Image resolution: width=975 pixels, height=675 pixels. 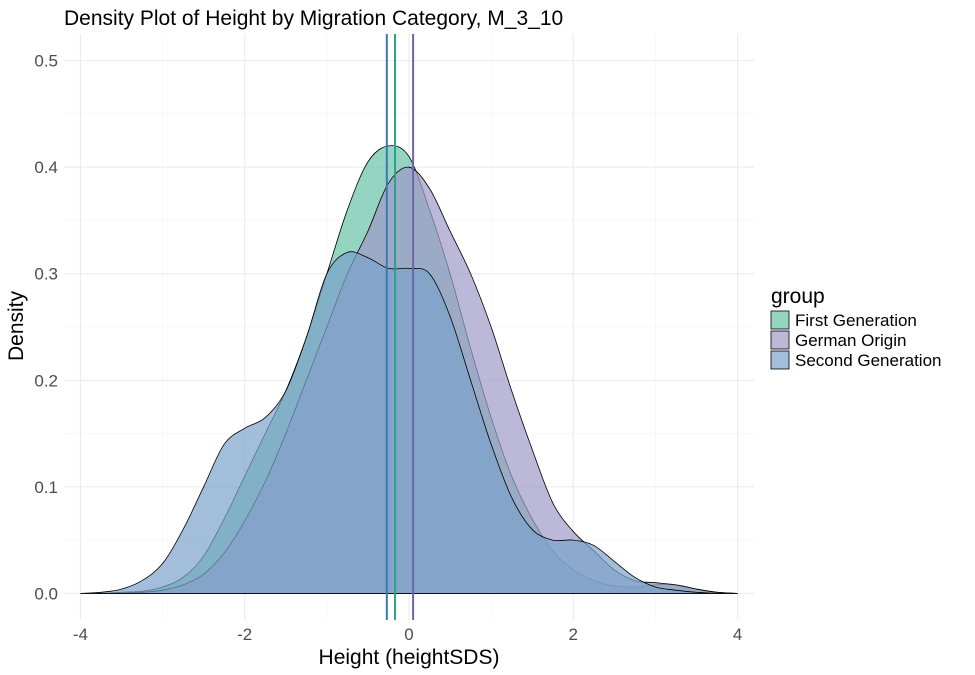 I want to click on y-tick-label: 0.4, so click(x=46, y=167).